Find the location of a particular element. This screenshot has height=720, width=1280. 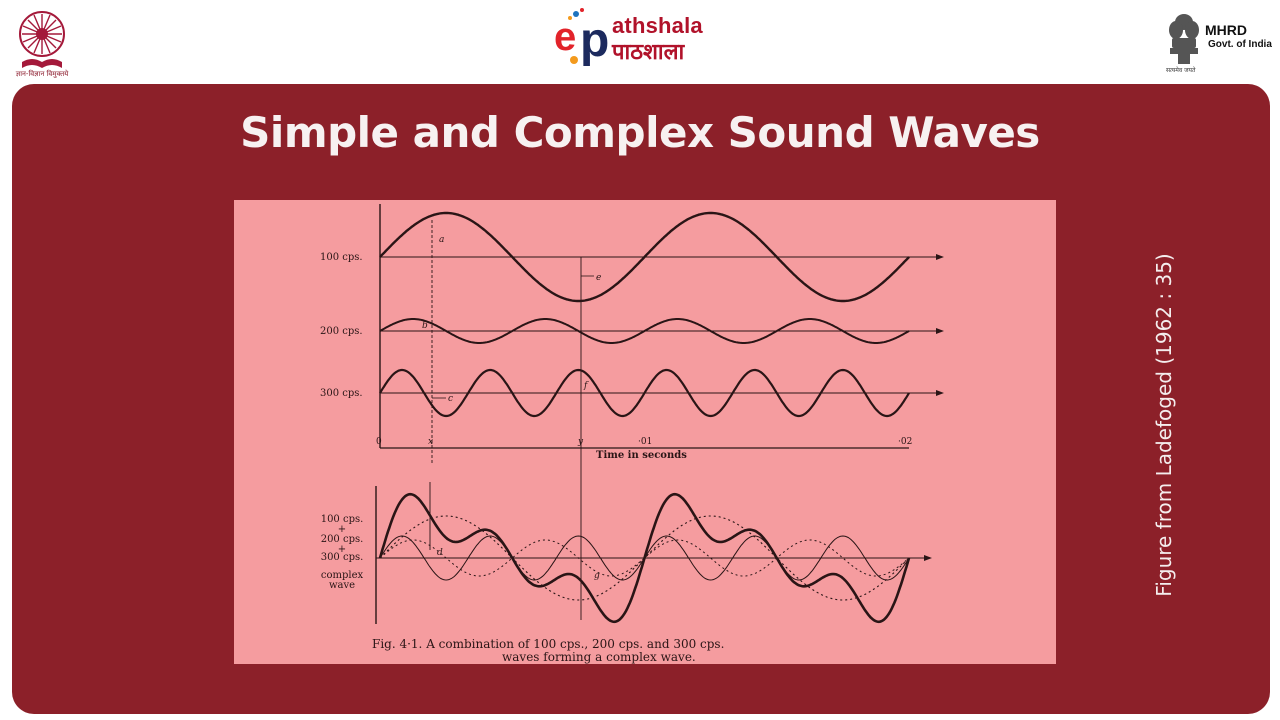

complex-label-line-6: complex is located at coordinates (342, 575).